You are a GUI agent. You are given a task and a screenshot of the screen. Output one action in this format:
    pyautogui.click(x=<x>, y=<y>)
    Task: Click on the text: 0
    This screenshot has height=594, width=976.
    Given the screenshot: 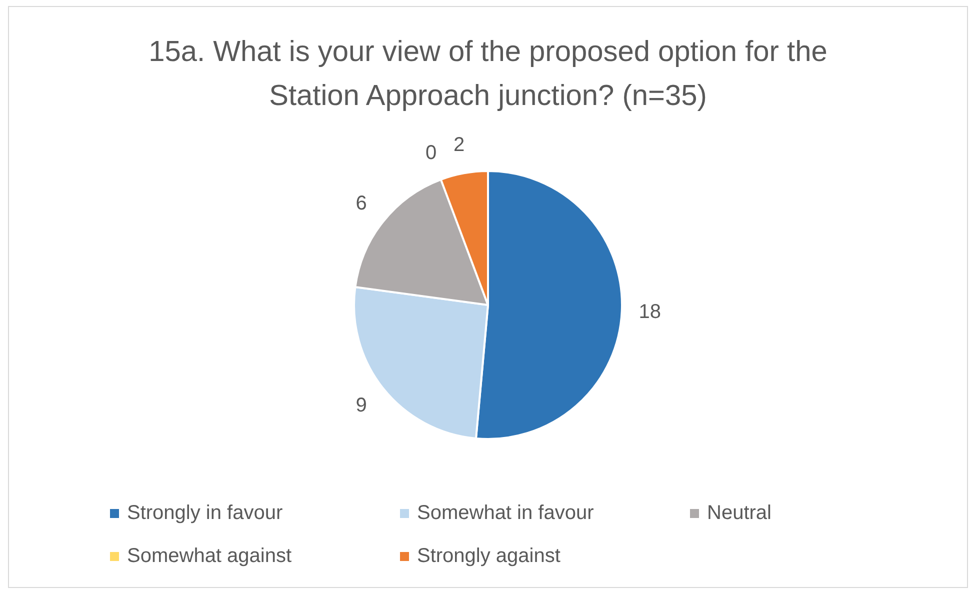 What is the action you would take?
    pyautogui.click(x=431, y=153)
    